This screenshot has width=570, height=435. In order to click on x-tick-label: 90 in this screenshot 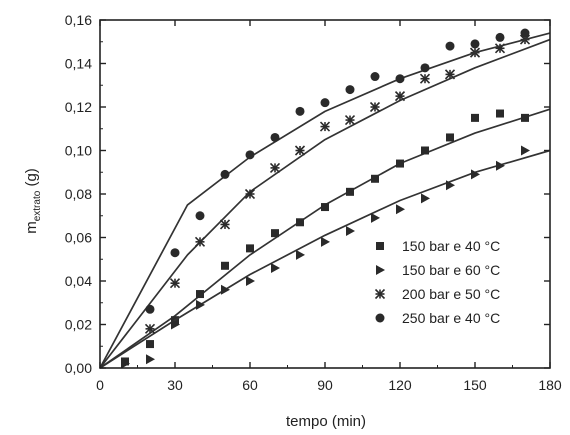, I will do `click(325, 385)`.